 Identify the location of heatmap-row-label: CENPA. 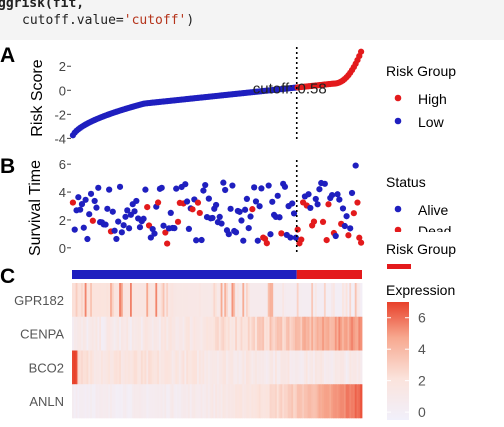
(42, 334).